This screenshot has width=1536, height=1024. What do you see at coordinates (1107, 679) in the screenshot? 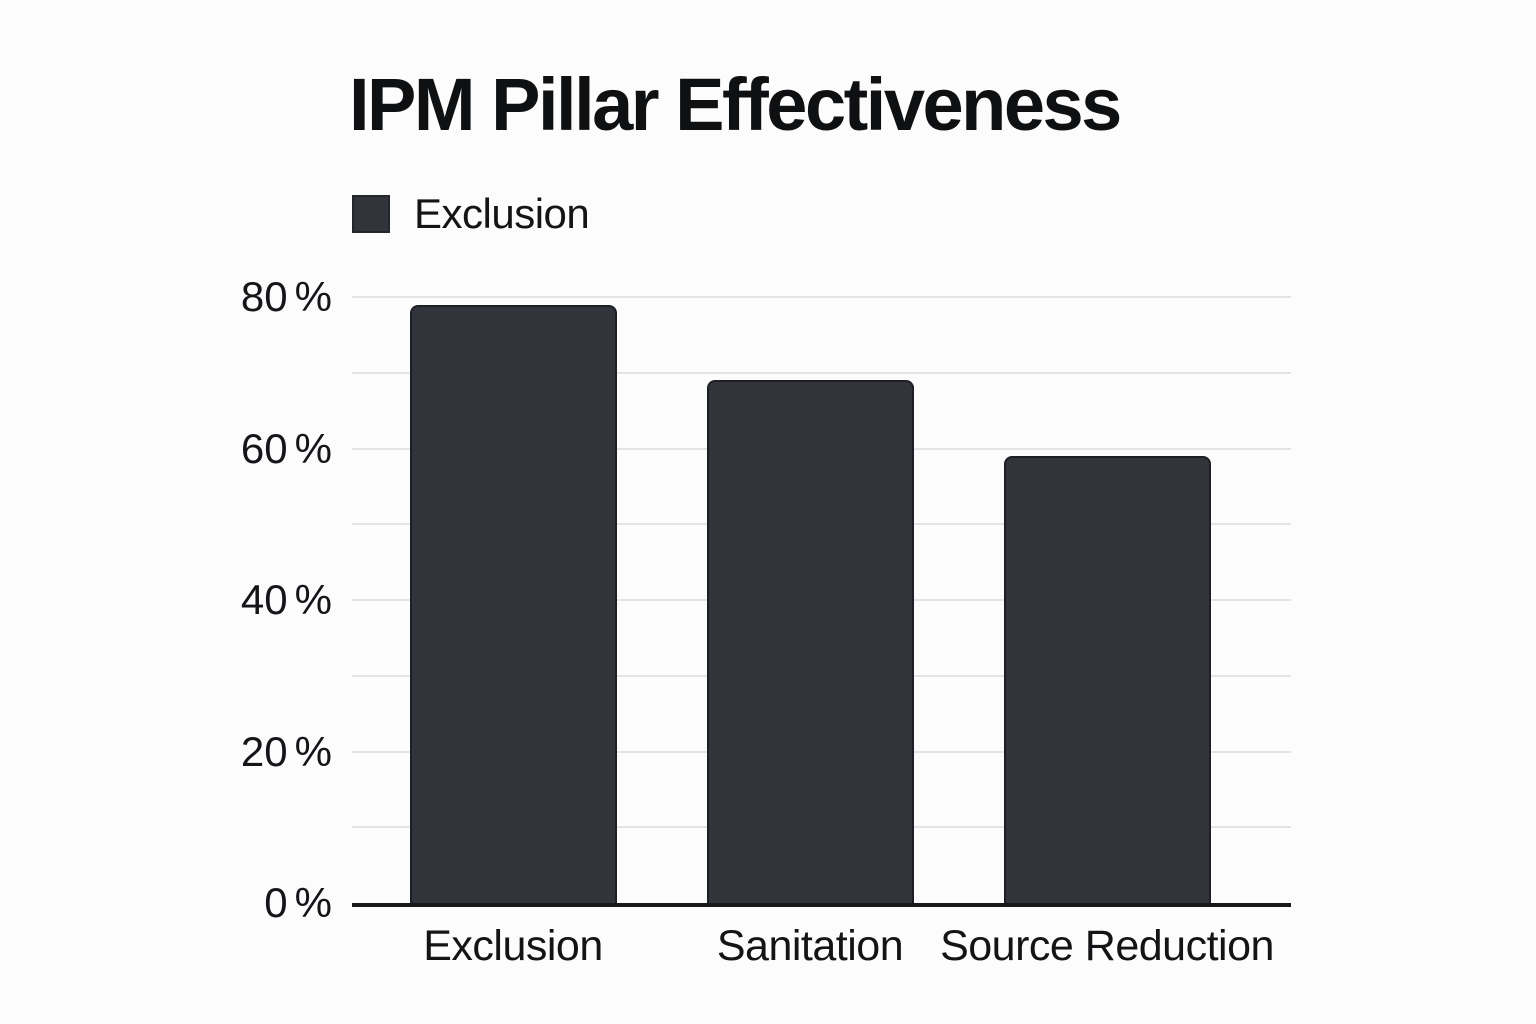
I see `bar-source-reduction` at bounding box center [1107, 679].